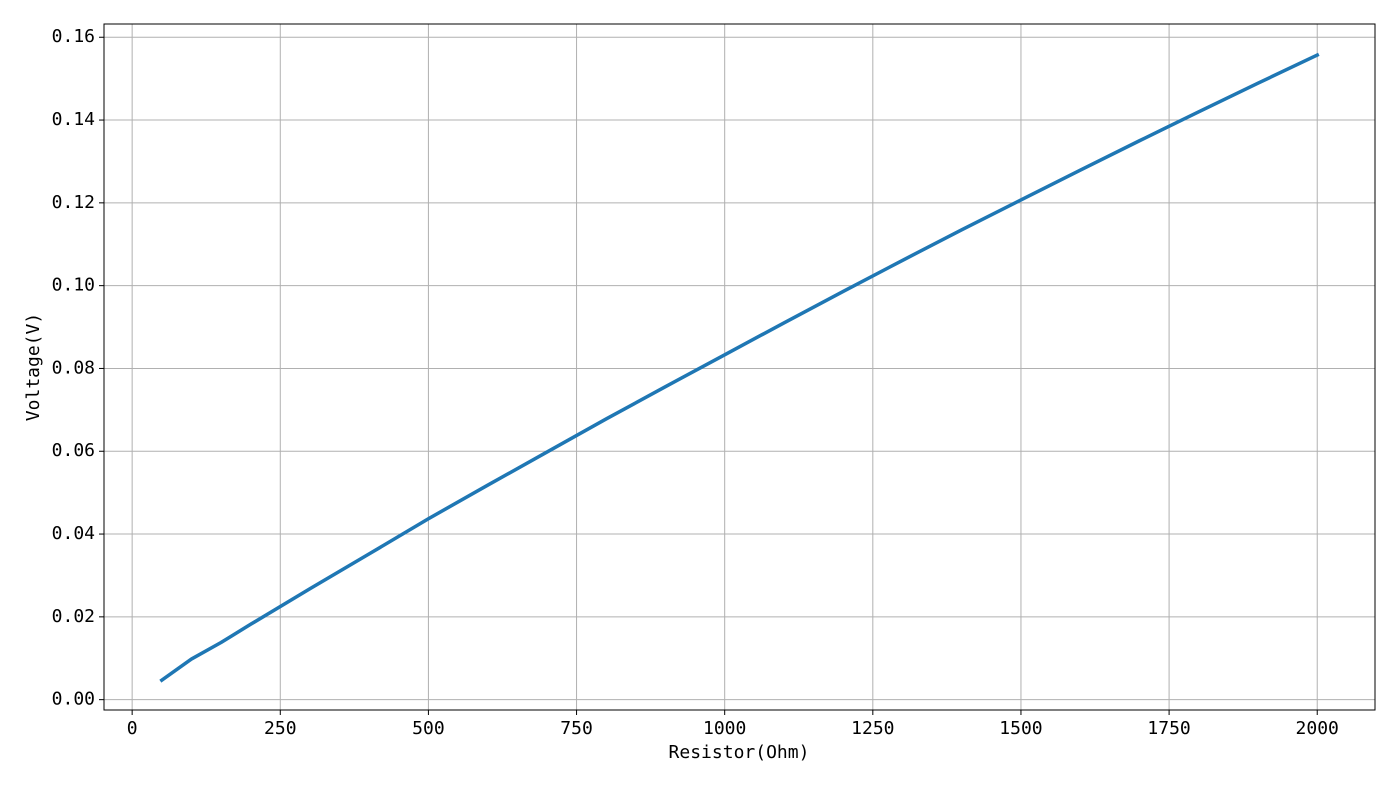 Image resolution: width=1400 pixels, height=787 pixels. What do you see at coordinates (73, 533) in the screenshot?
I see `y-tick-label: 0.04` at bounding box center [73, 533].